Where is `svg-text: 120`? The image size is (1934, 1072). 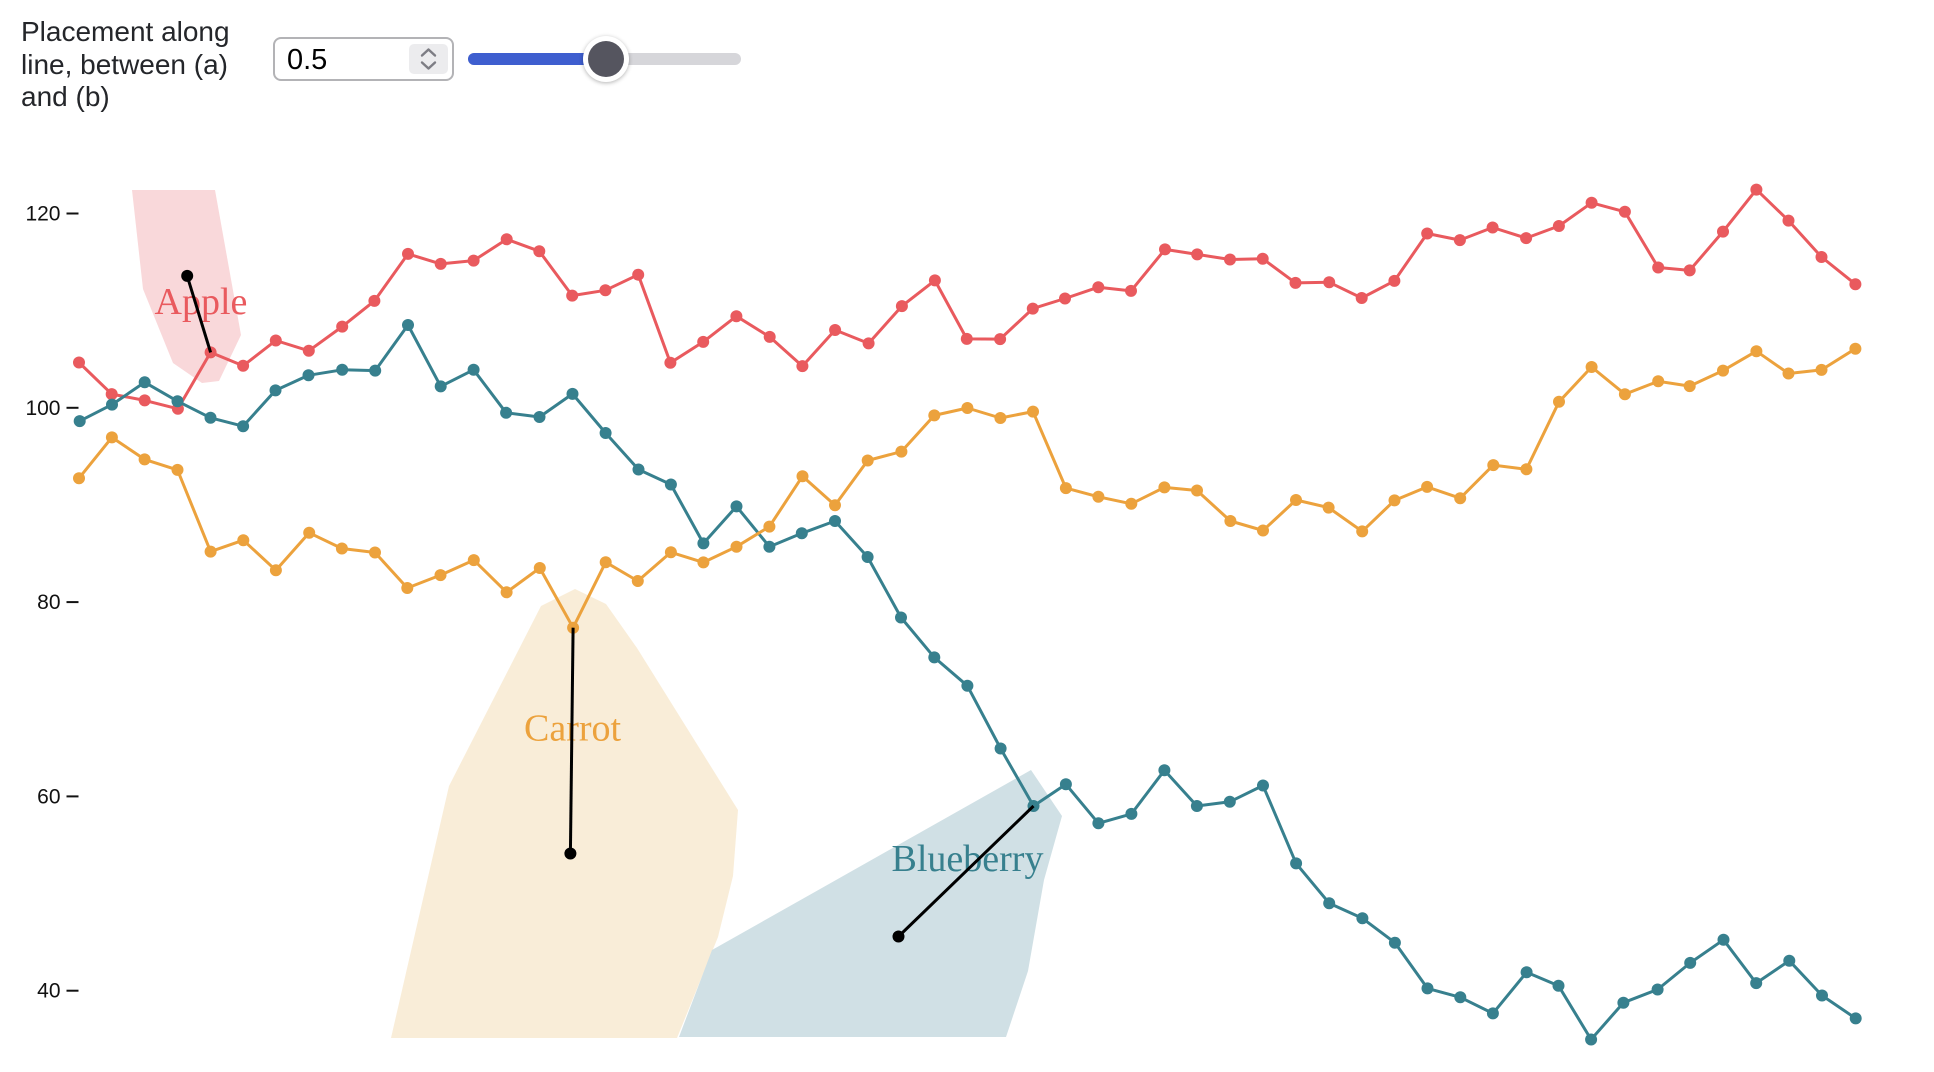
svg-text: 120 is located at coordinates (42, 214).